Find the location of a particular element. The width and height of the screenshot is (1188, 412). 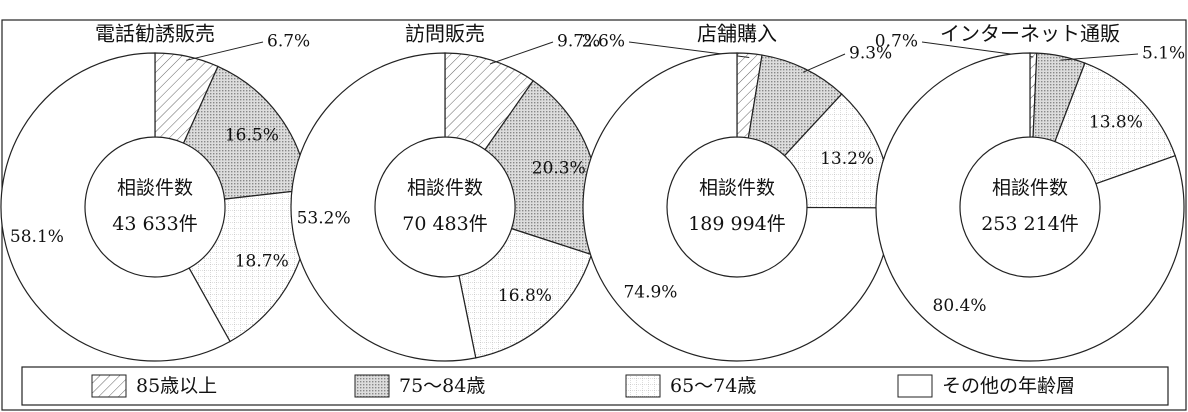

slice: 65～74歳 is located at coordinates (525, 293).